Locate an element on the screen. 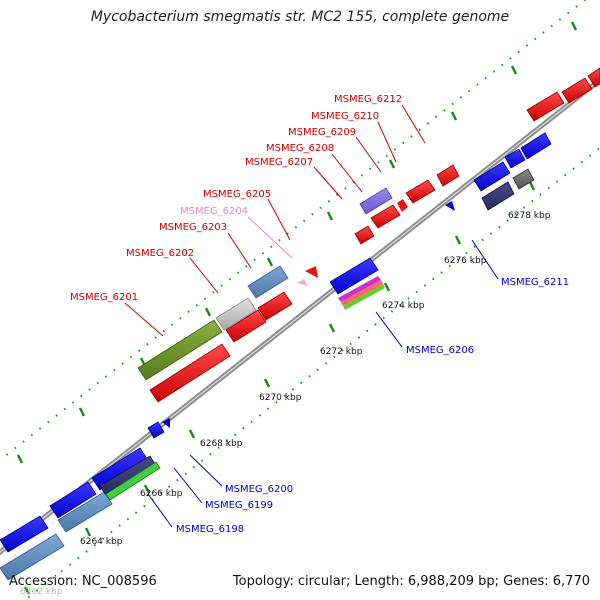  gene-rev-navy-right is located at coordinates (498, 196).